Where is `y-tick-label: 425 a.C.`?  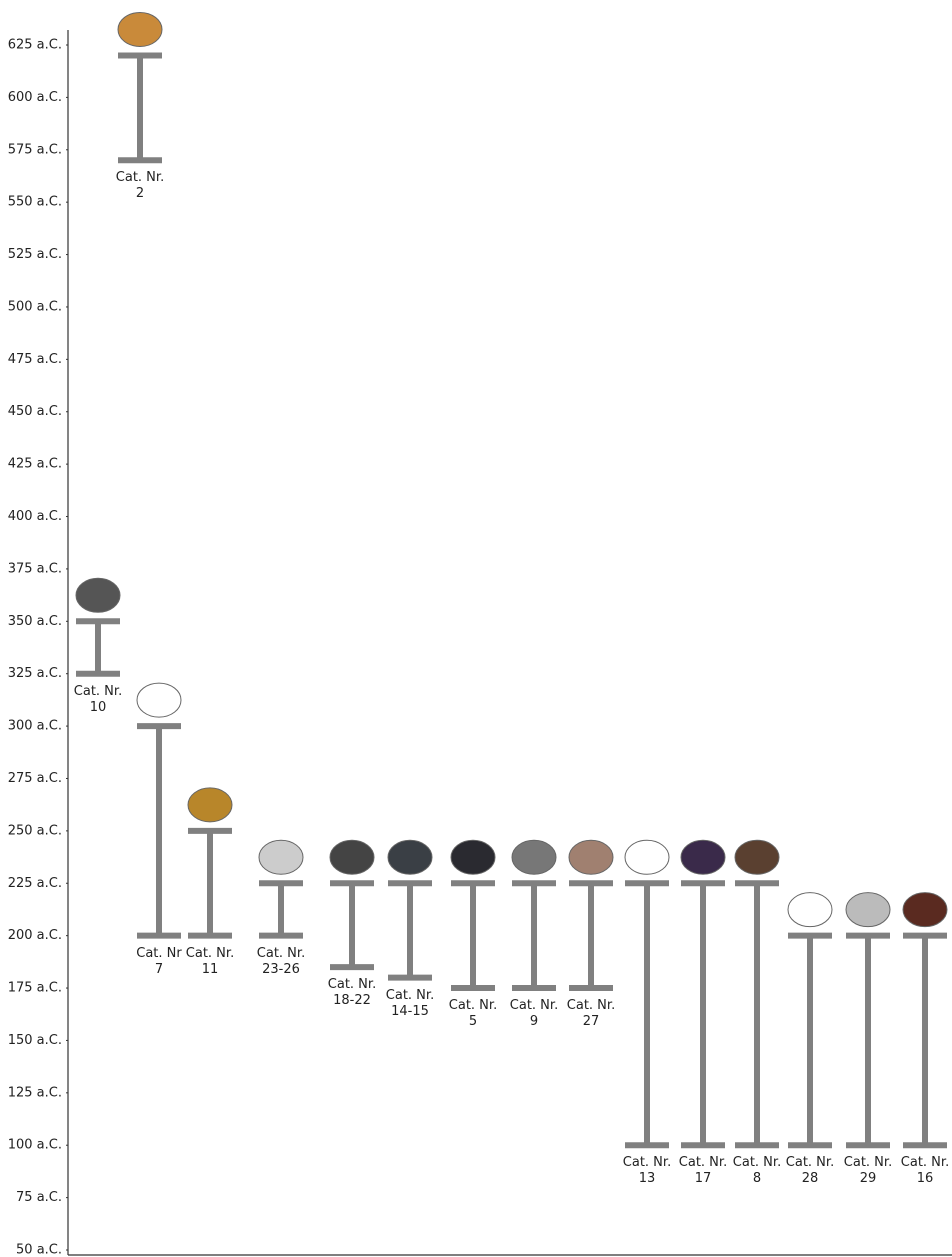 y-tick-label: 425 a.C. is located at coordinates (35, 464).